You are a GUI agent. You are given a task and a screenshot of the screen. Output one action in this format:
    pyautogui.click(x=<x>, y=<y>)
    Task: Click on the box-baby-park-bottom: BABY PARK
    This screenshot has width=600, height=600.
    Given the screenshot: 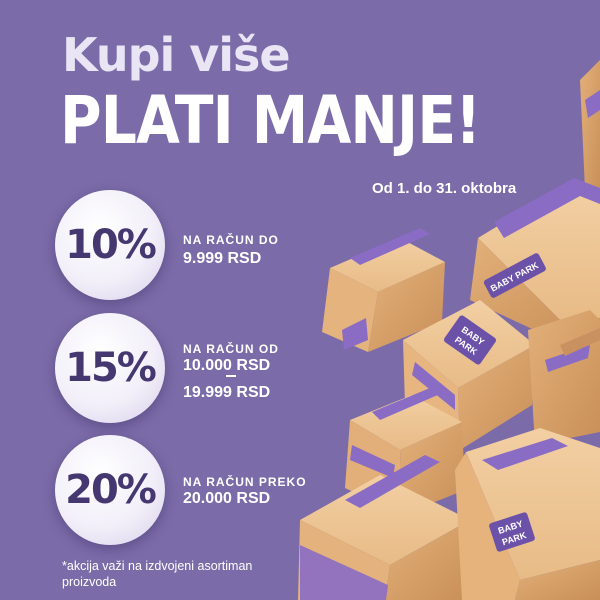 What is the action you would take?
    pyautogui.click(x=527, y=514)
    